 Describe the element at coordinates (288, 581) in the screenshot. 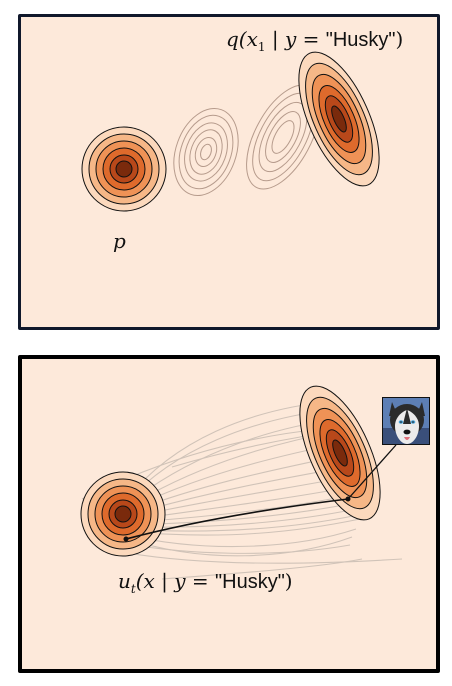

I see `u-close: )` at that location.